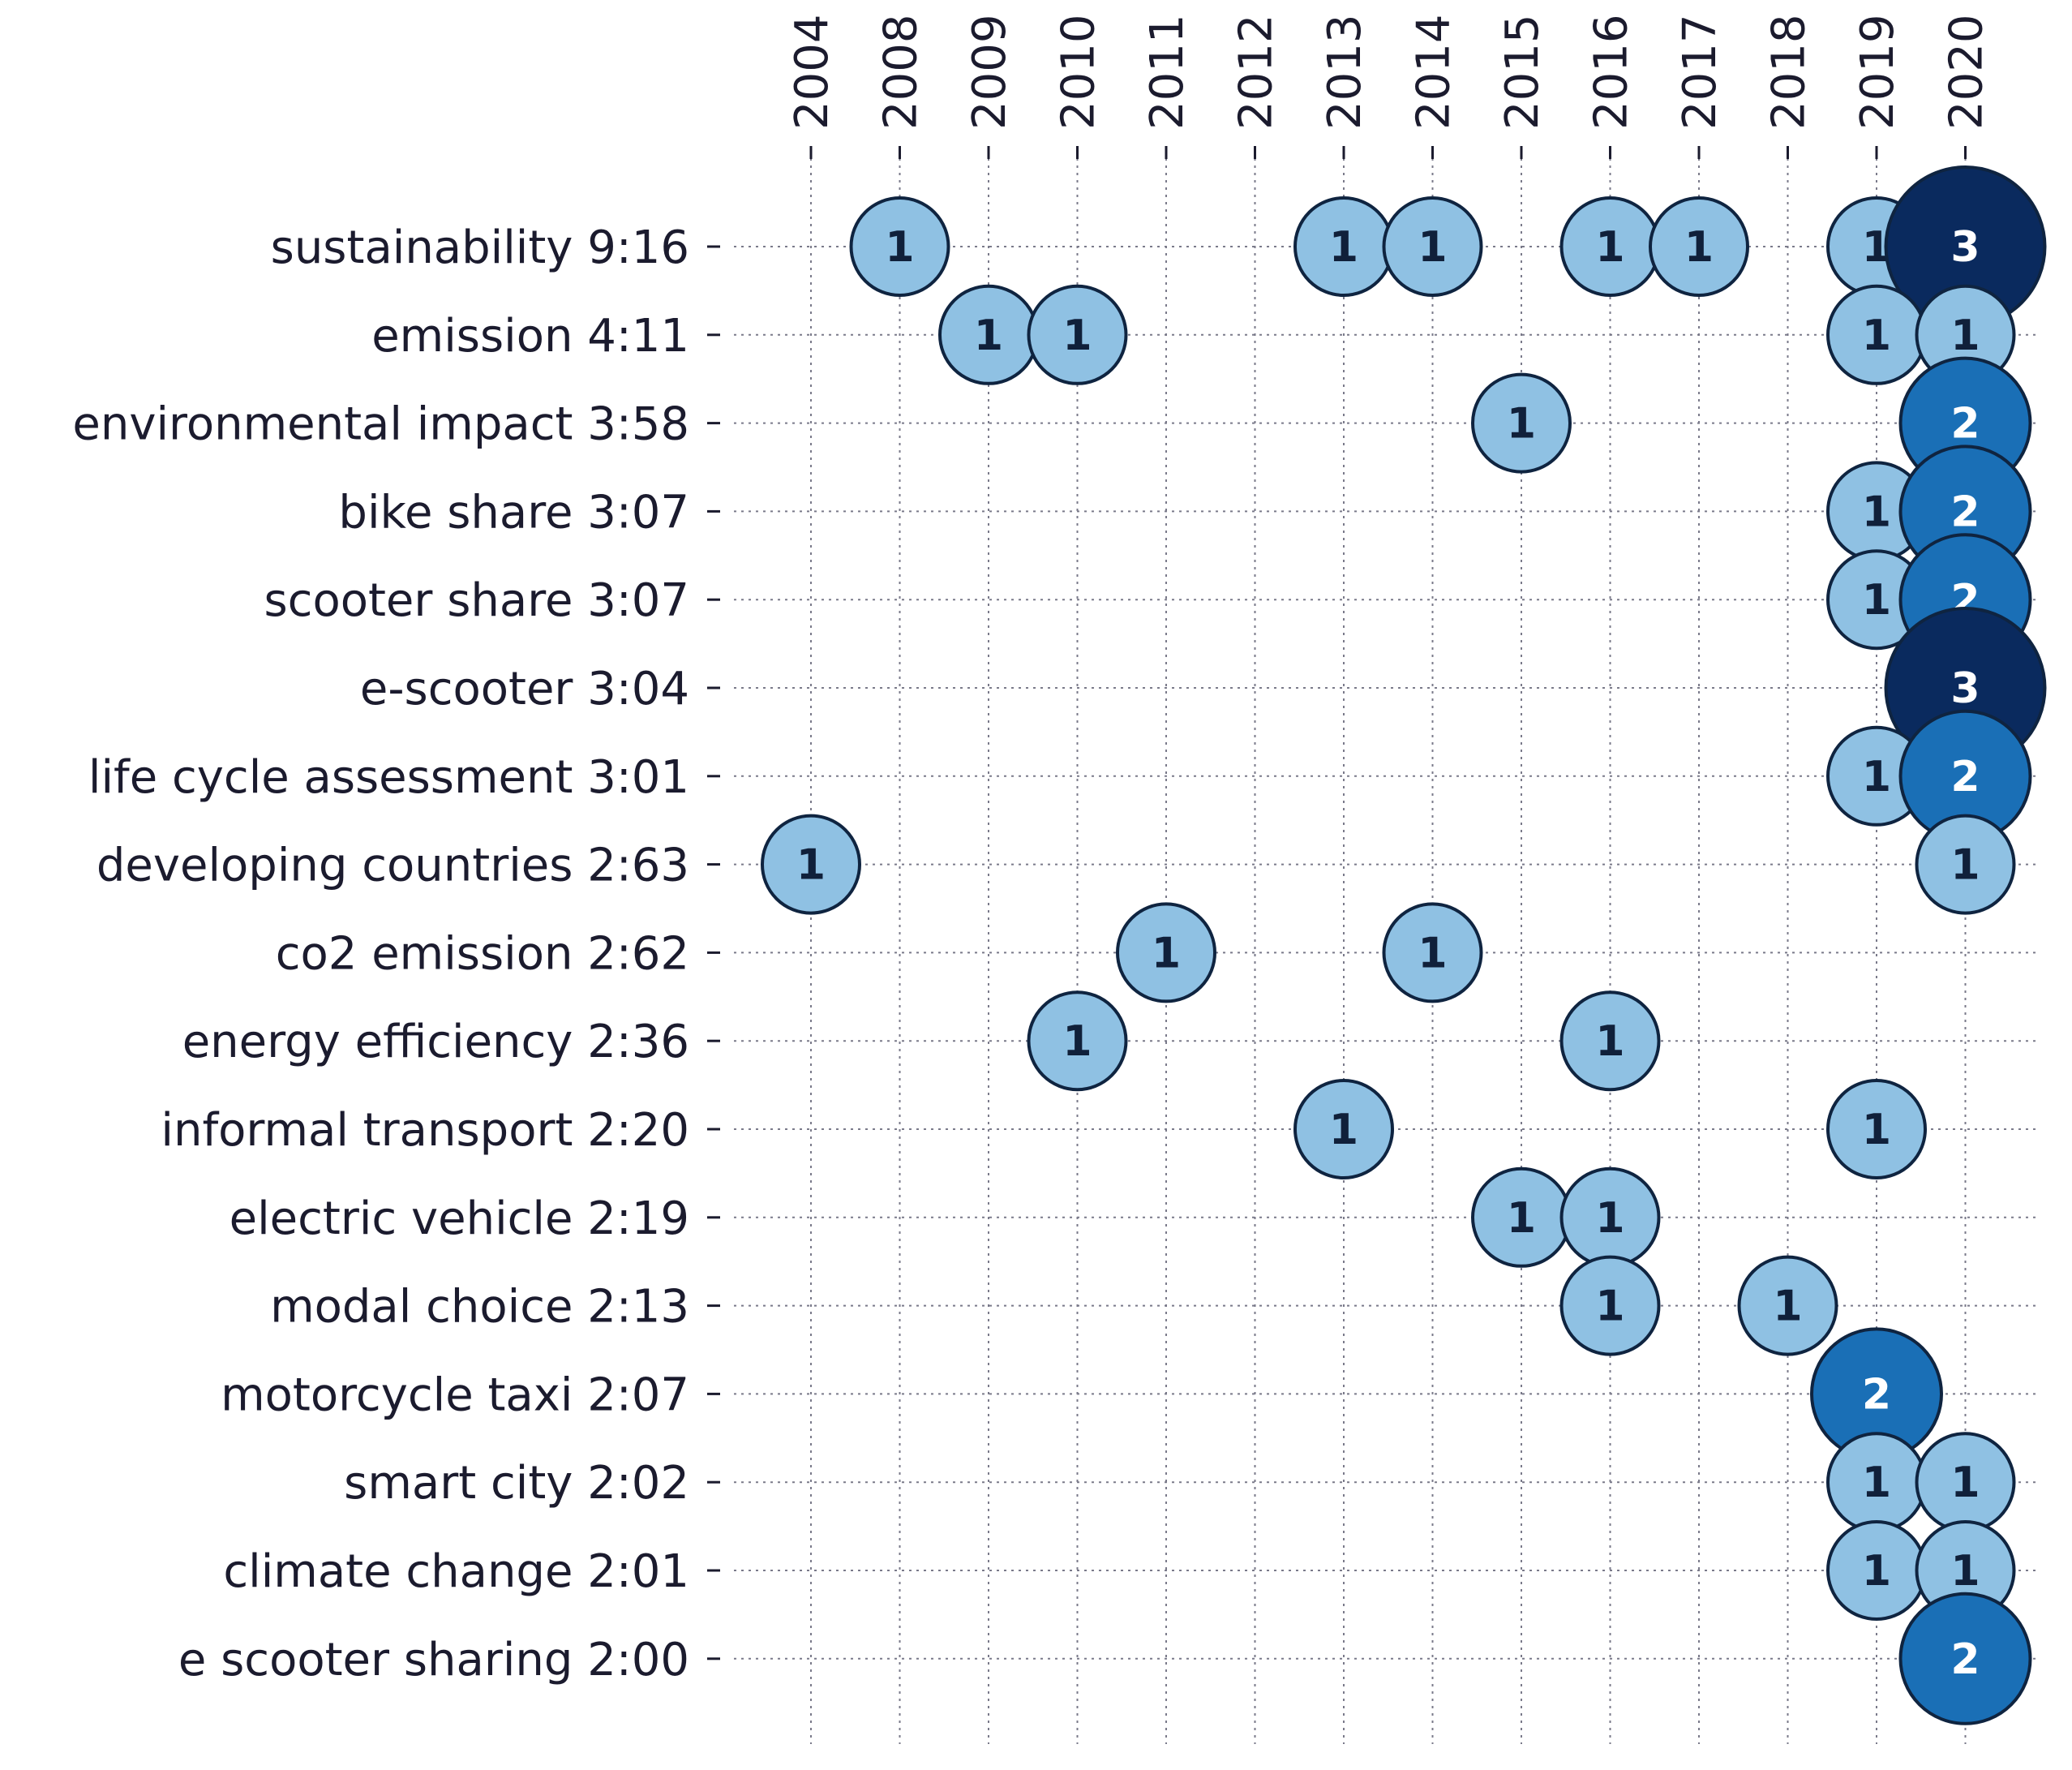 The width and height of the screenshot is (2072, 1770). What do you see at coordinates (455, 1394) in the screenshot?
I see `y-tick-label: motorcycle taxi 2:07` at bounding box center [455, 1394].